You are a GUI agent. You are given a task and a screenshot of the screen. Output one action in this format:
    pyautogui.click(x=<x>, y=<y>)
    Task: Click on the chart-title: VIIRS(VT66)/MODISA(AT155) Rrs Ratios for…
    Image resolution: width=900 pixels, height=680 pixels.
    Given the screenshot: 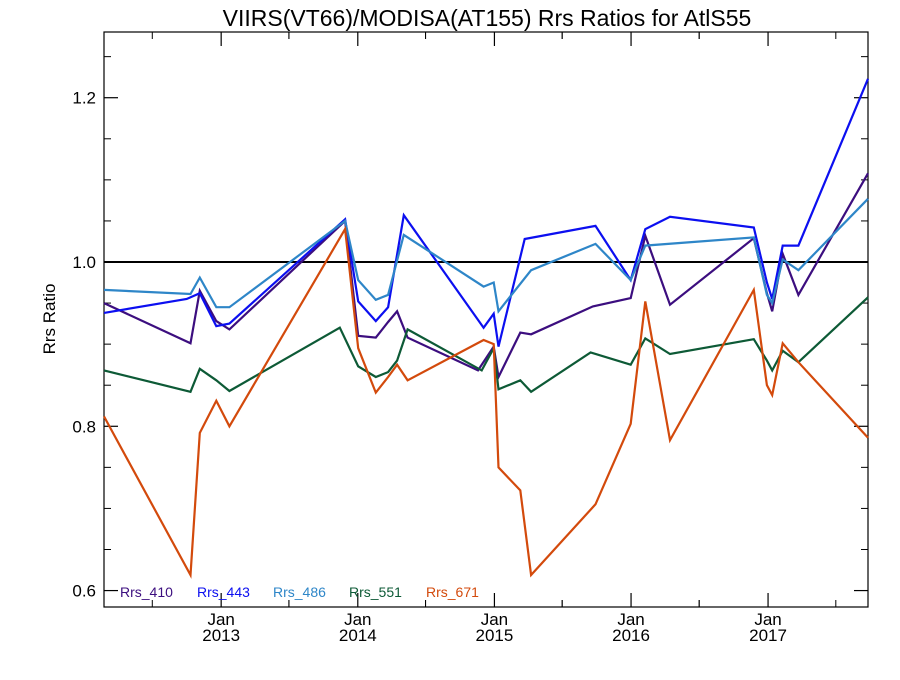 What is the action you would take?
    pyautogui.click(x=487, y=18)
    